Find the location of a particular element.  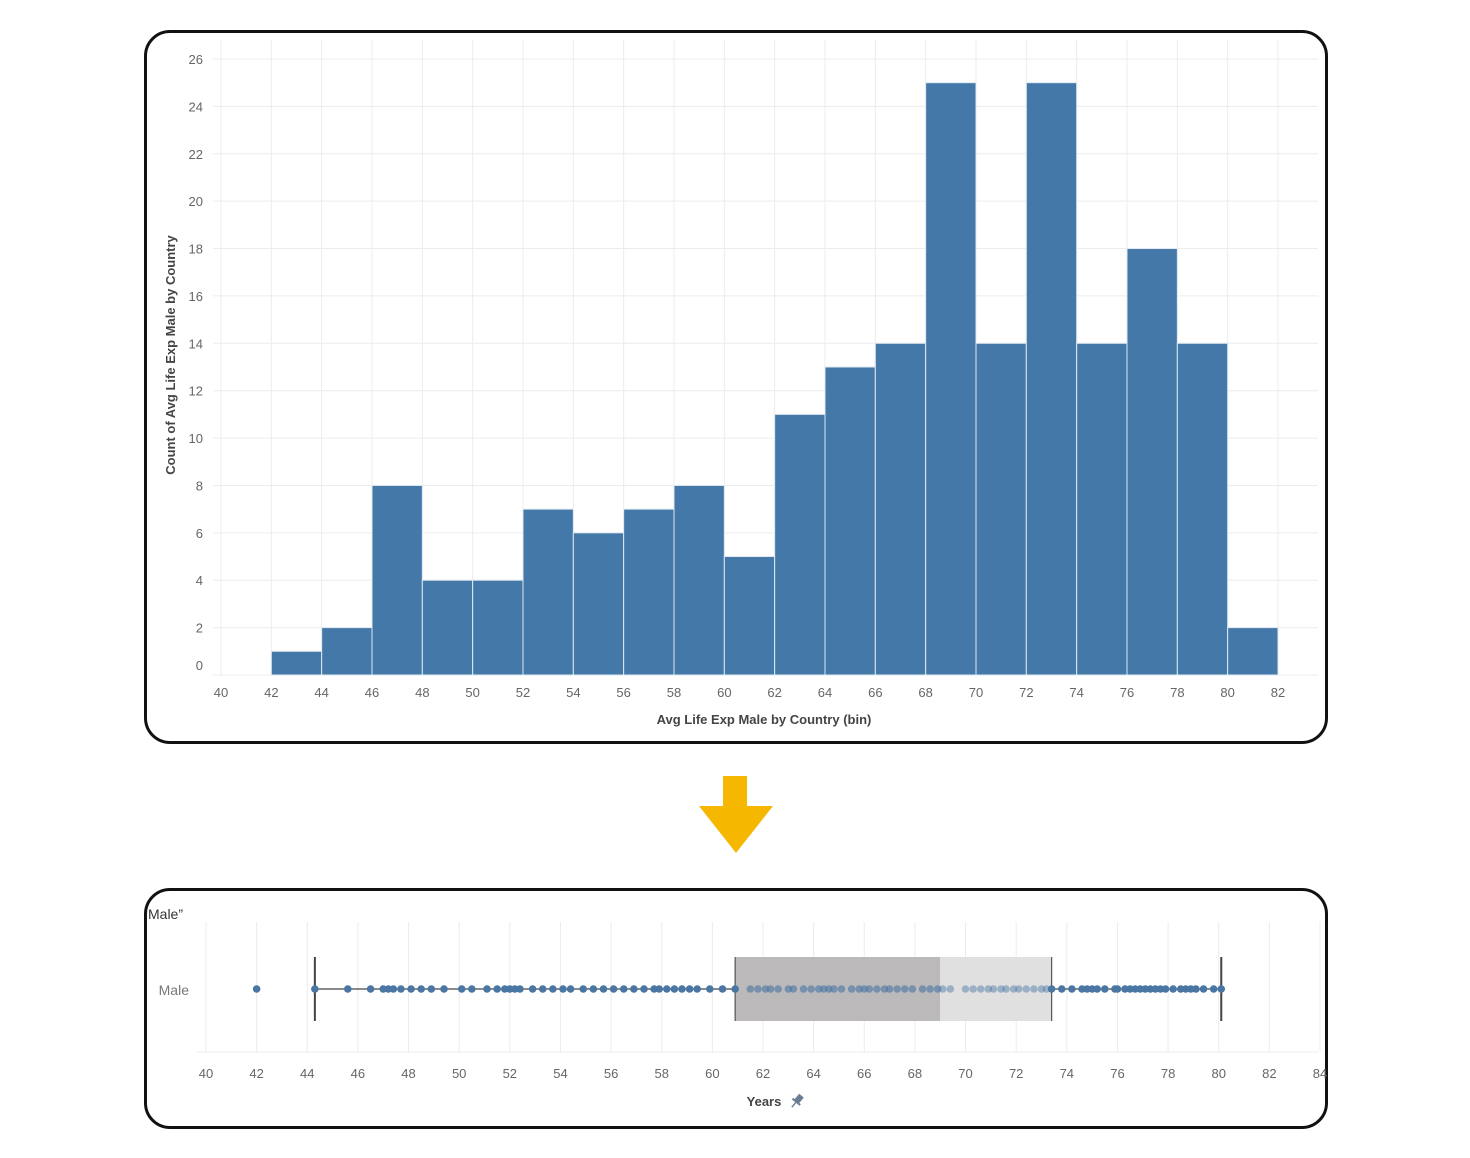

x-tick-label: 46 is located at coordinates (358, 1073).